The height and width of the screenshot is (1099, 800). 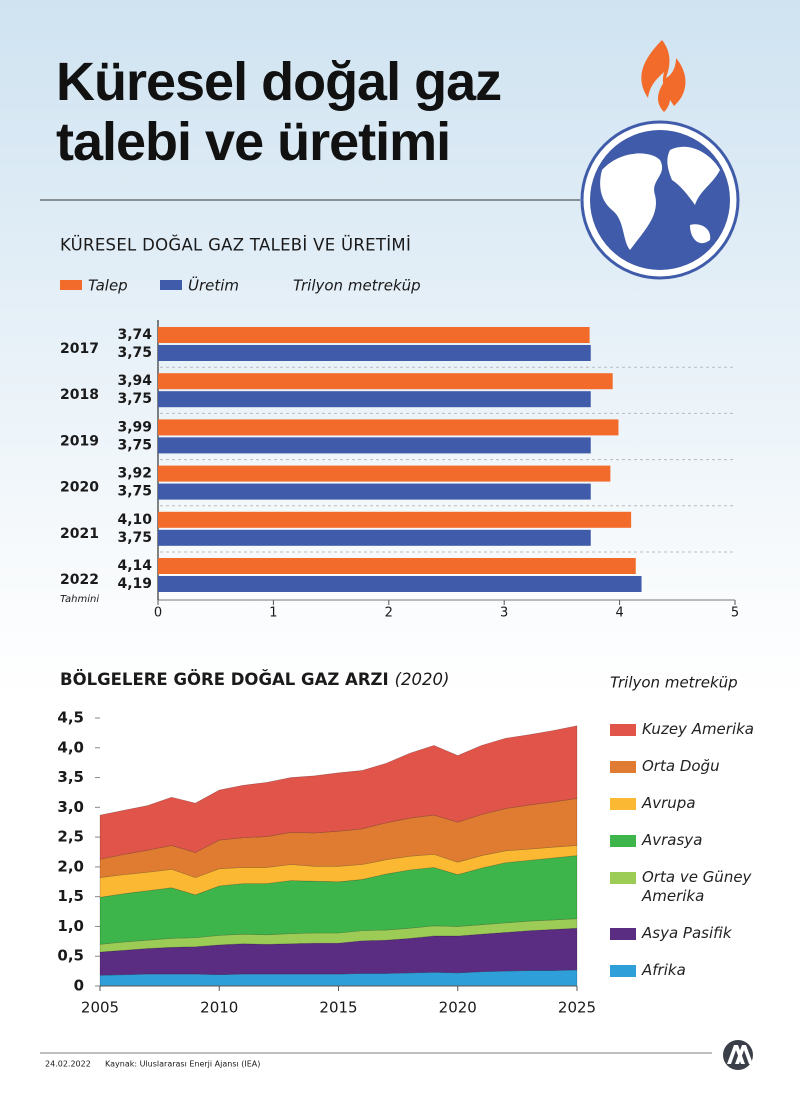 What do you see at coordinates (660, 160) in the screenshot?
I see `globe-icon` at bounding box center [660, 160].